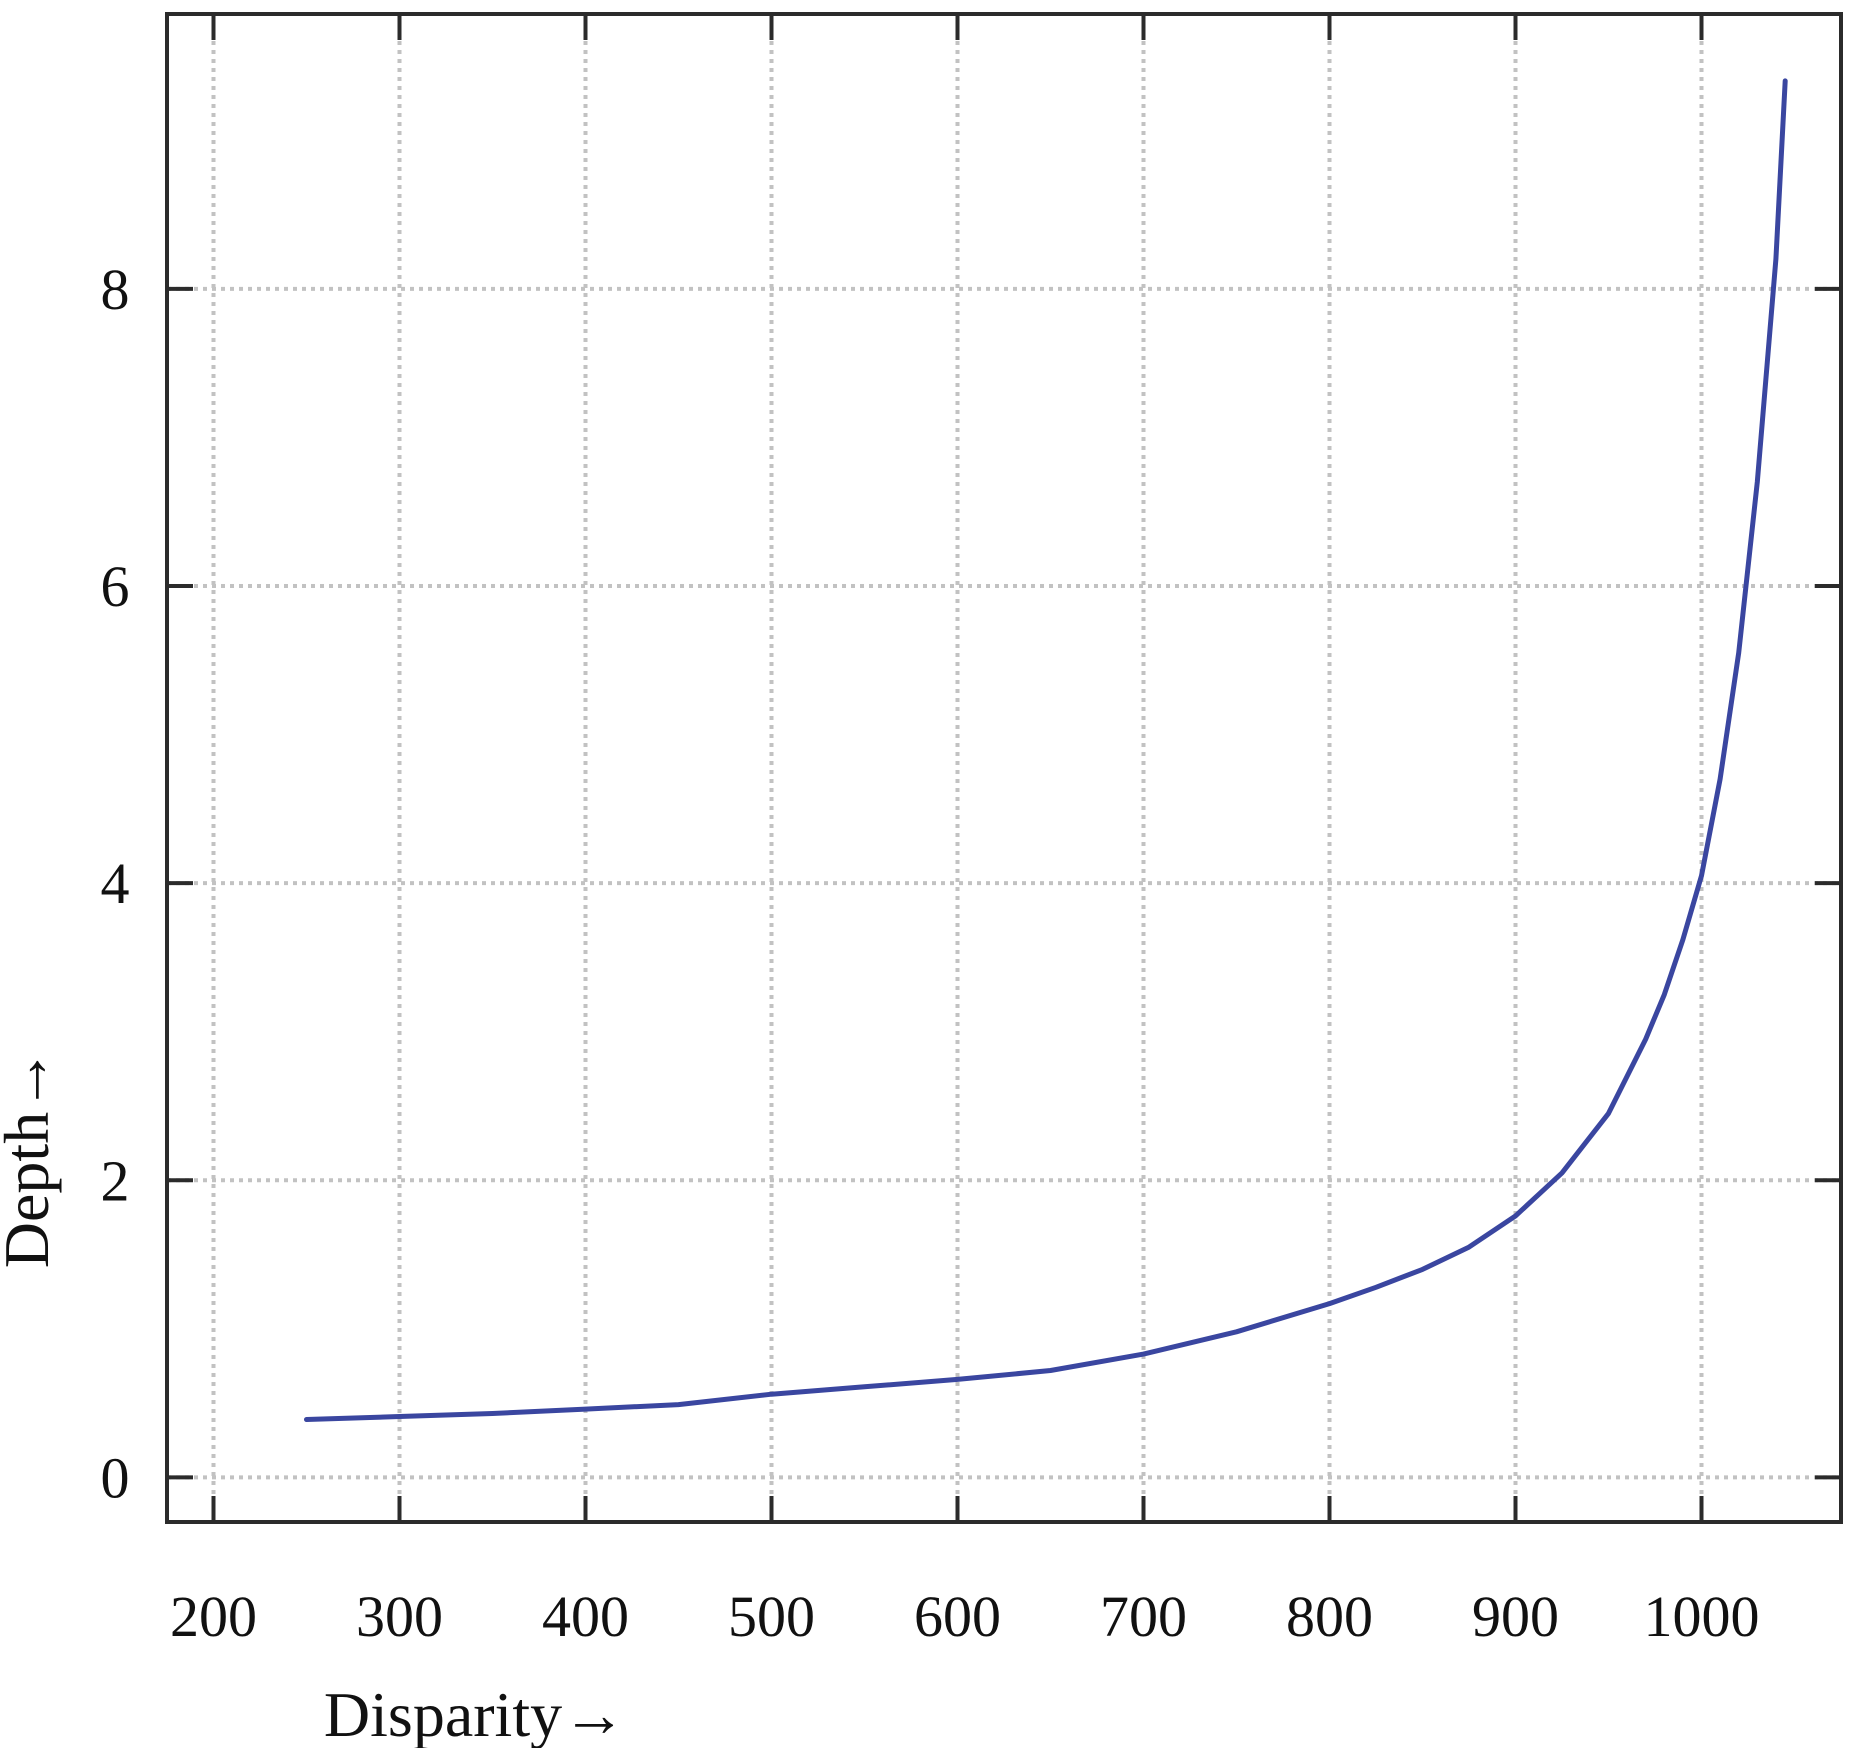 Image resolution: width=1856 pixels, height=1753 pixels. Describe the element at coordinates (957, 1616) in the screenshot. I see `x-tick-label: 600` at that location.